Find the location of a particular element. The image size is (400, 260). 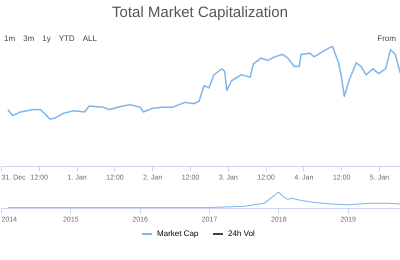

legend-label: Market Cap is located at coordinates (178, 233).